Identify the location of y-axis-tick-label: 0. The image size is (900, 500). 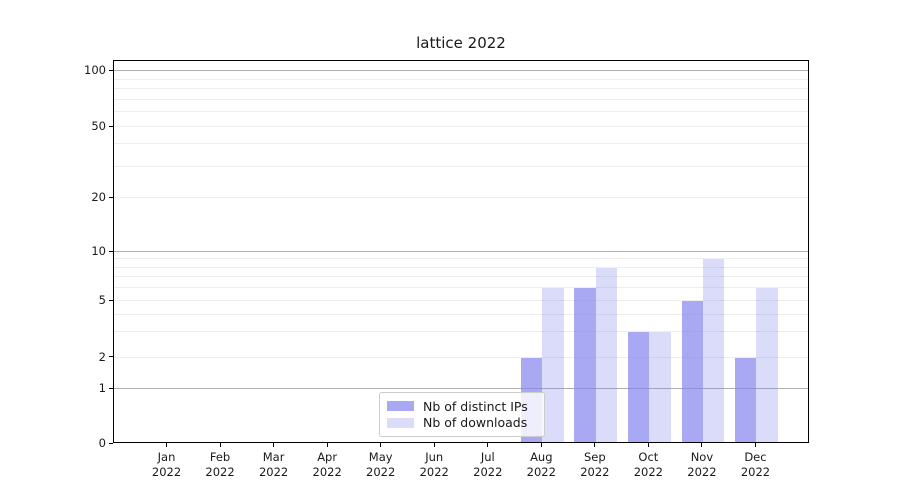
(102, 443).